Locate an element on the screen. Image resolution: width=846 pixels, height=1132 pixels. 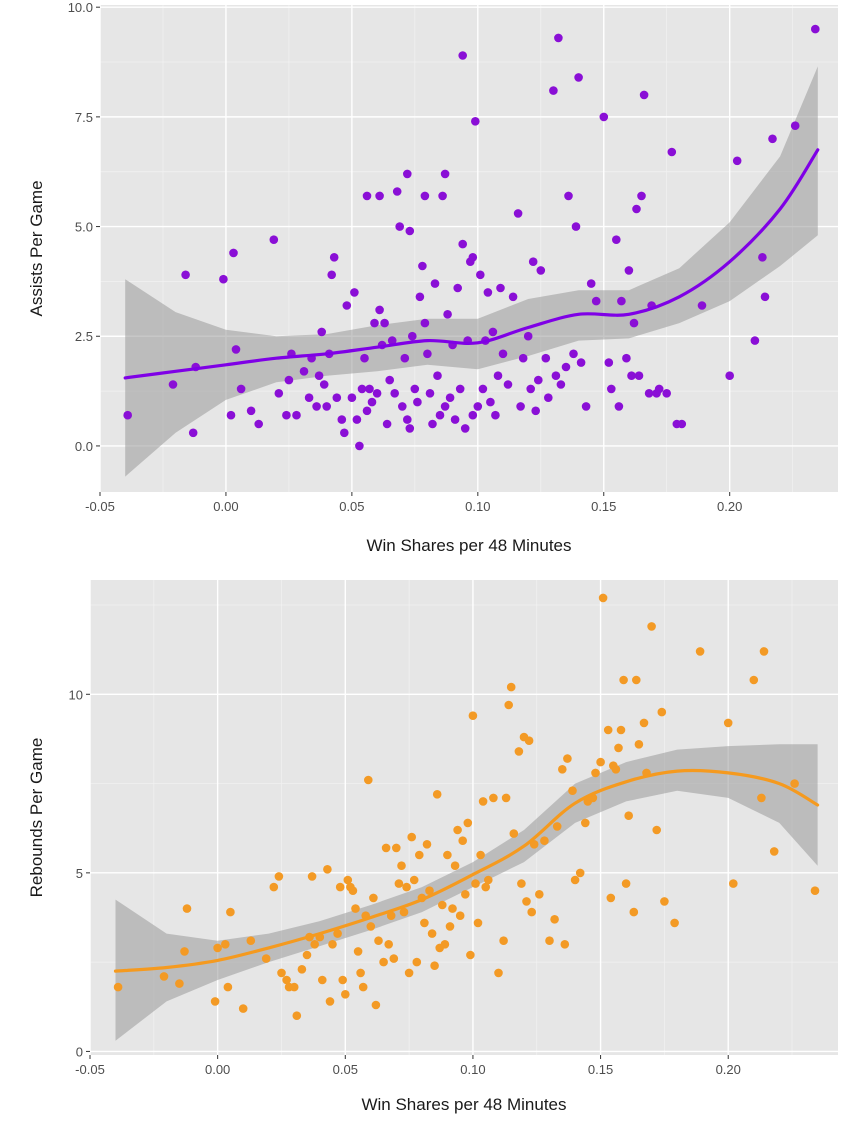
rebounds-x-tick-label: 0.05 is located at coordinates (345, 1069).